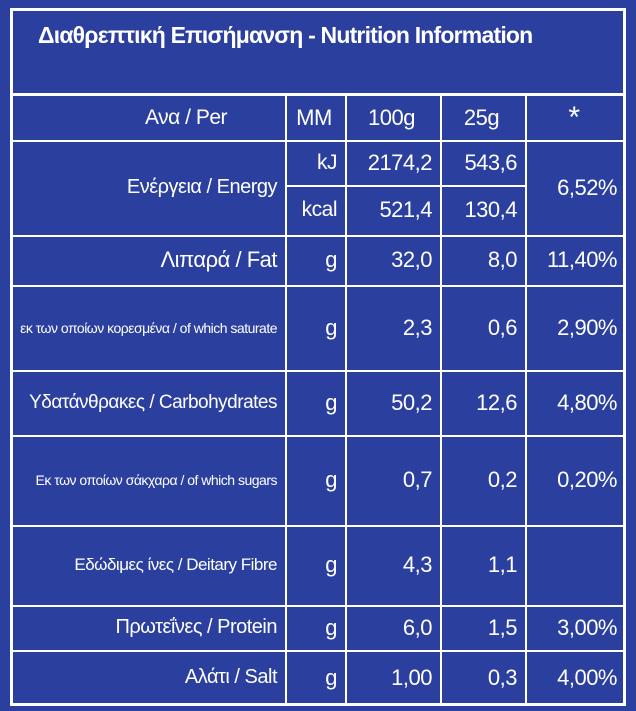  Describe the element at coordinates (490, 209) in the screenshot. I see `value: 130,4` at that location.